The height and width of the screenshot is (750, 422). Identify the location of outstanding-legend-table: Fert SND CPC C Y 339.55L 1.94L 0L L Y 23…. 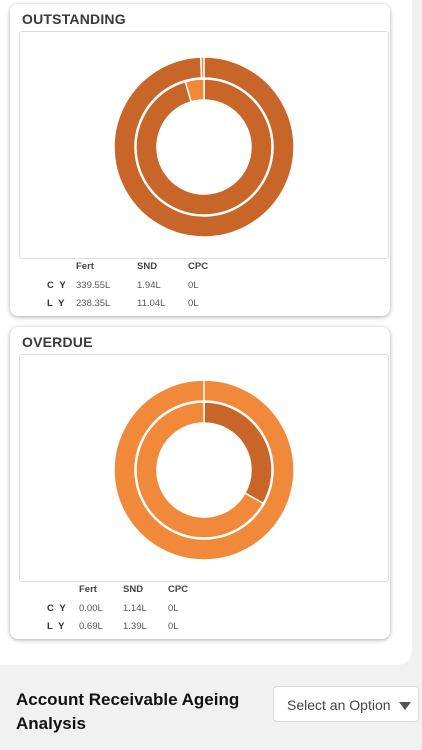
(200, 286).